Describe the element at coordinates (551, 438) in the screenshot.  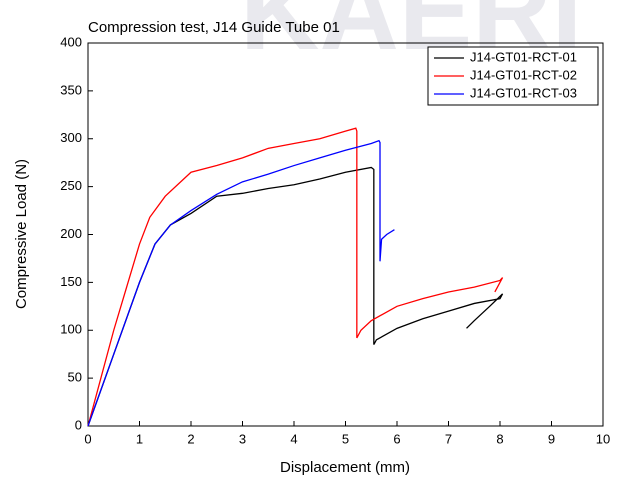
I see `x-tick-label: 9` at that location.